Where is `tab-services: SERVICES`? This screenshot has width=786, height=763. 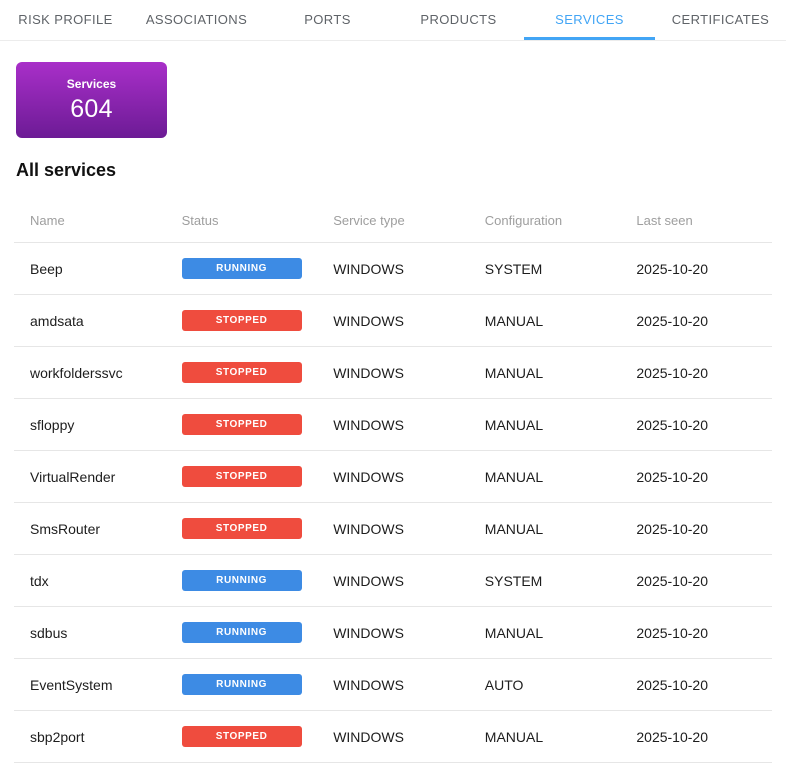
tab-services: SERVICES is located at coordinates (589, 20).